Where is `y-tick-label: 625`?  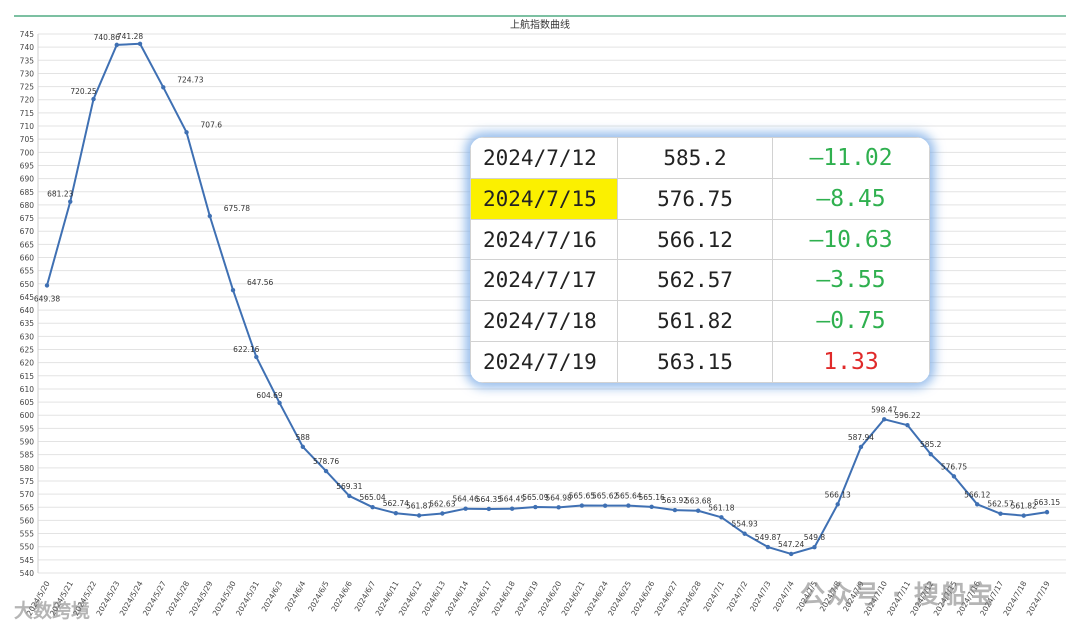 y-tick-label: 625 is located at coordinates (27, 350).